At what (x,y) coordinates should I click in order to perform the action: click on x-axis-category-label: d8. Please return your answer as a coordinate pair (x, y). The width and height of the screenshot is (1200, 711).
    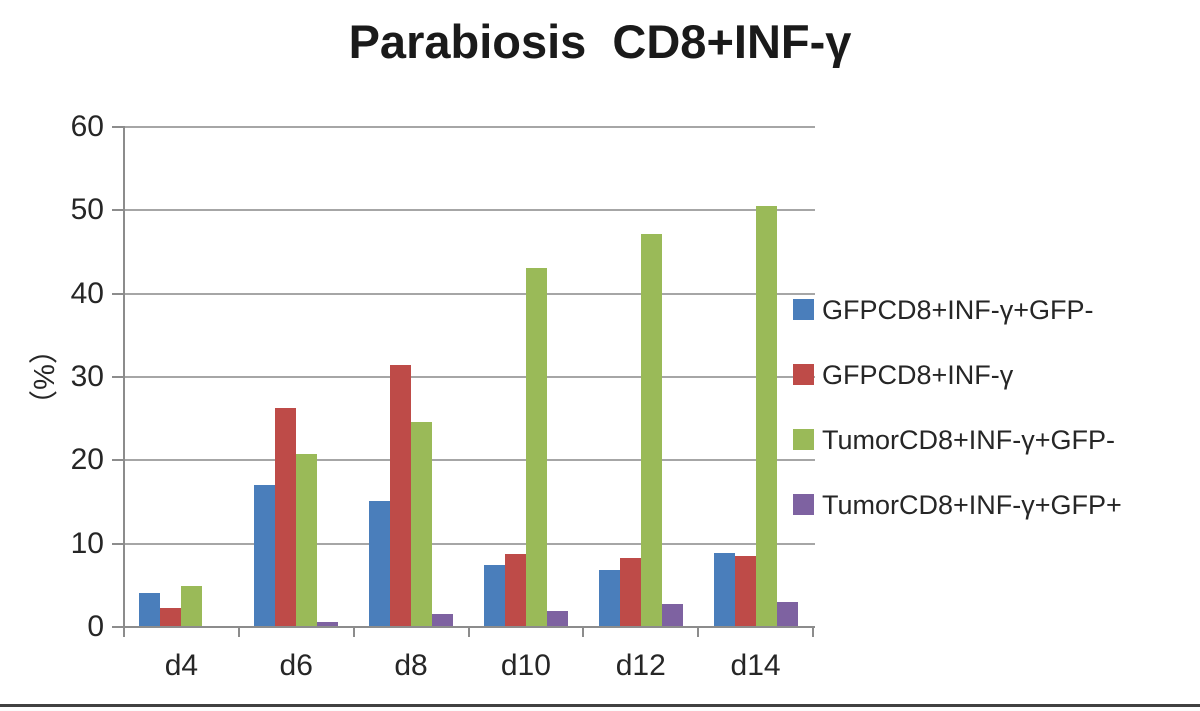
    Looking at the image, I should click on (411, 665).